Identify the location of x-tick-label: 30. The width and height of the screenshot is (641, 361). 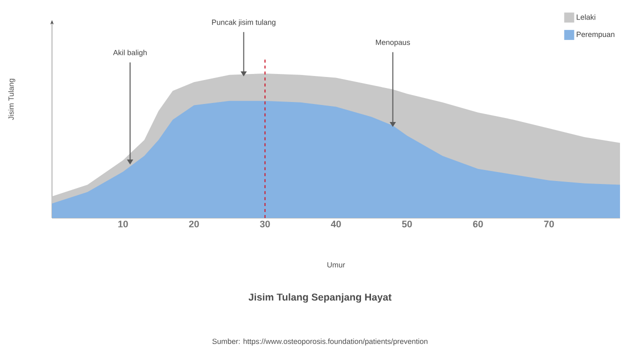
(265, 224).